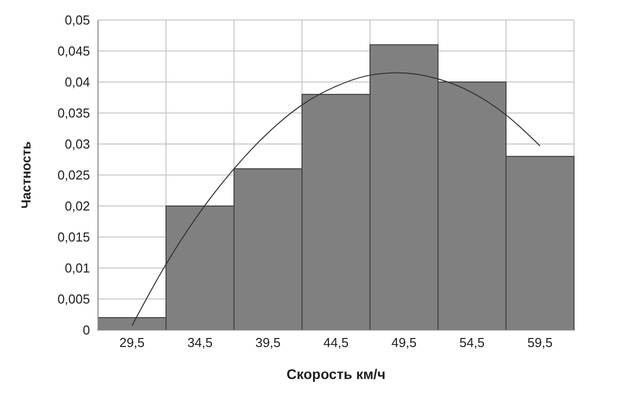 The height and width of the screenshot is (403, 622). Describe the element at coordinates (26, 175) in the screenshot. I see `y-axis-title: Частность` at that location.